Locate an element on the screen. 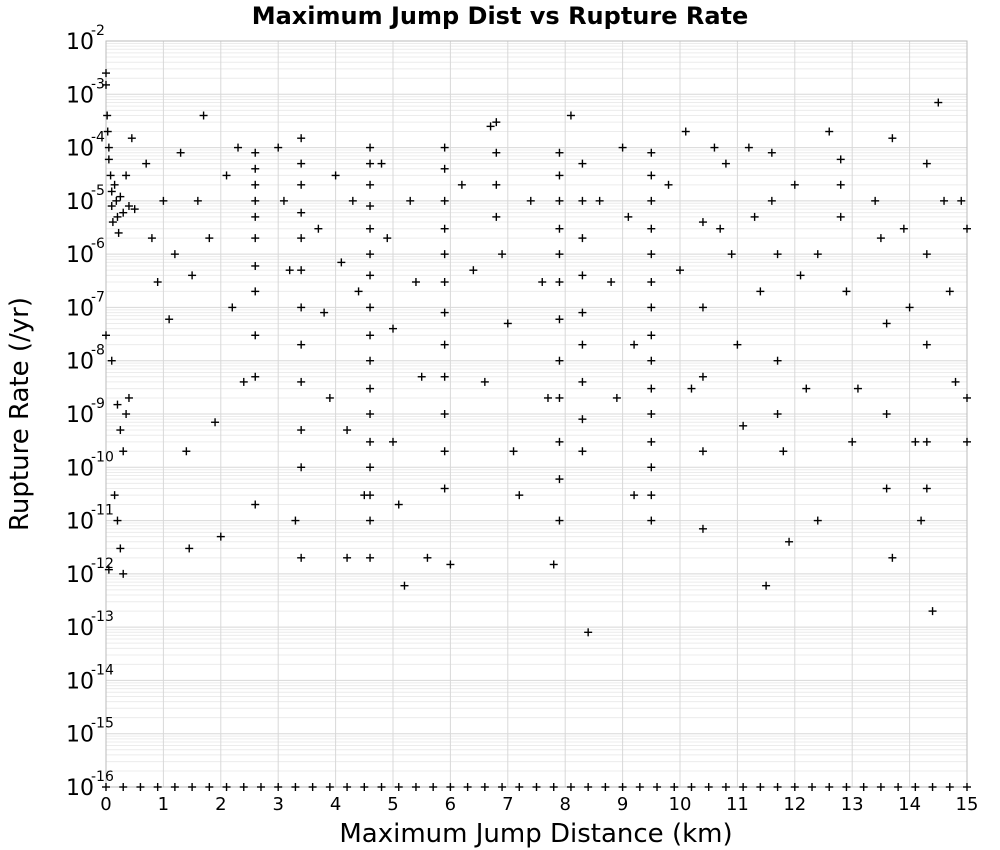 Image resolution: width=1000 pixels, height=850 pixels. x-tick-label: 6 is located at coordinates (450, 804).